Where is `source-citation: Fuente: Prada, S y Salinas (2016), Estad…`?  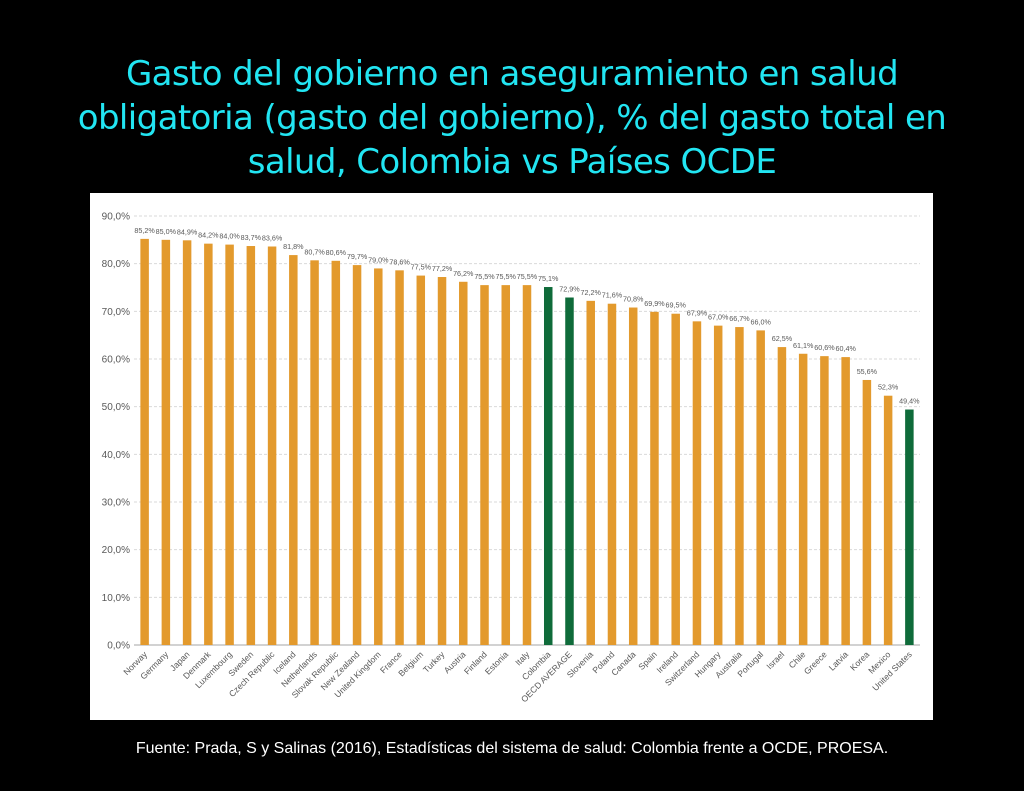 source-citation: Fuente: Prada, S y Salinas (2016), Estad… is located at coordinates (512, 748).